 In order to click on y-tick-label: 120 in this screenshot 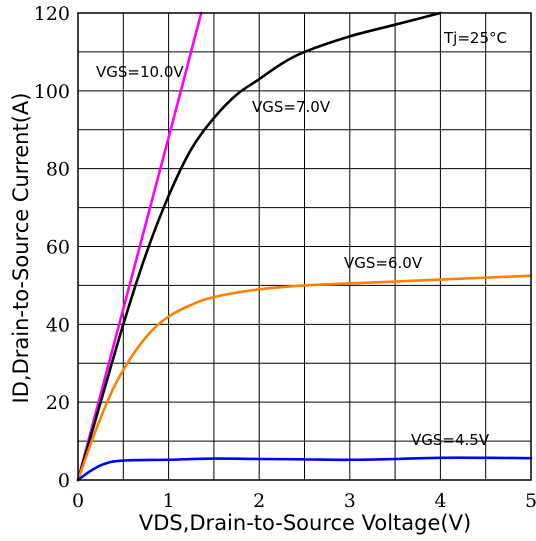, I will do `click(52, 14)`.